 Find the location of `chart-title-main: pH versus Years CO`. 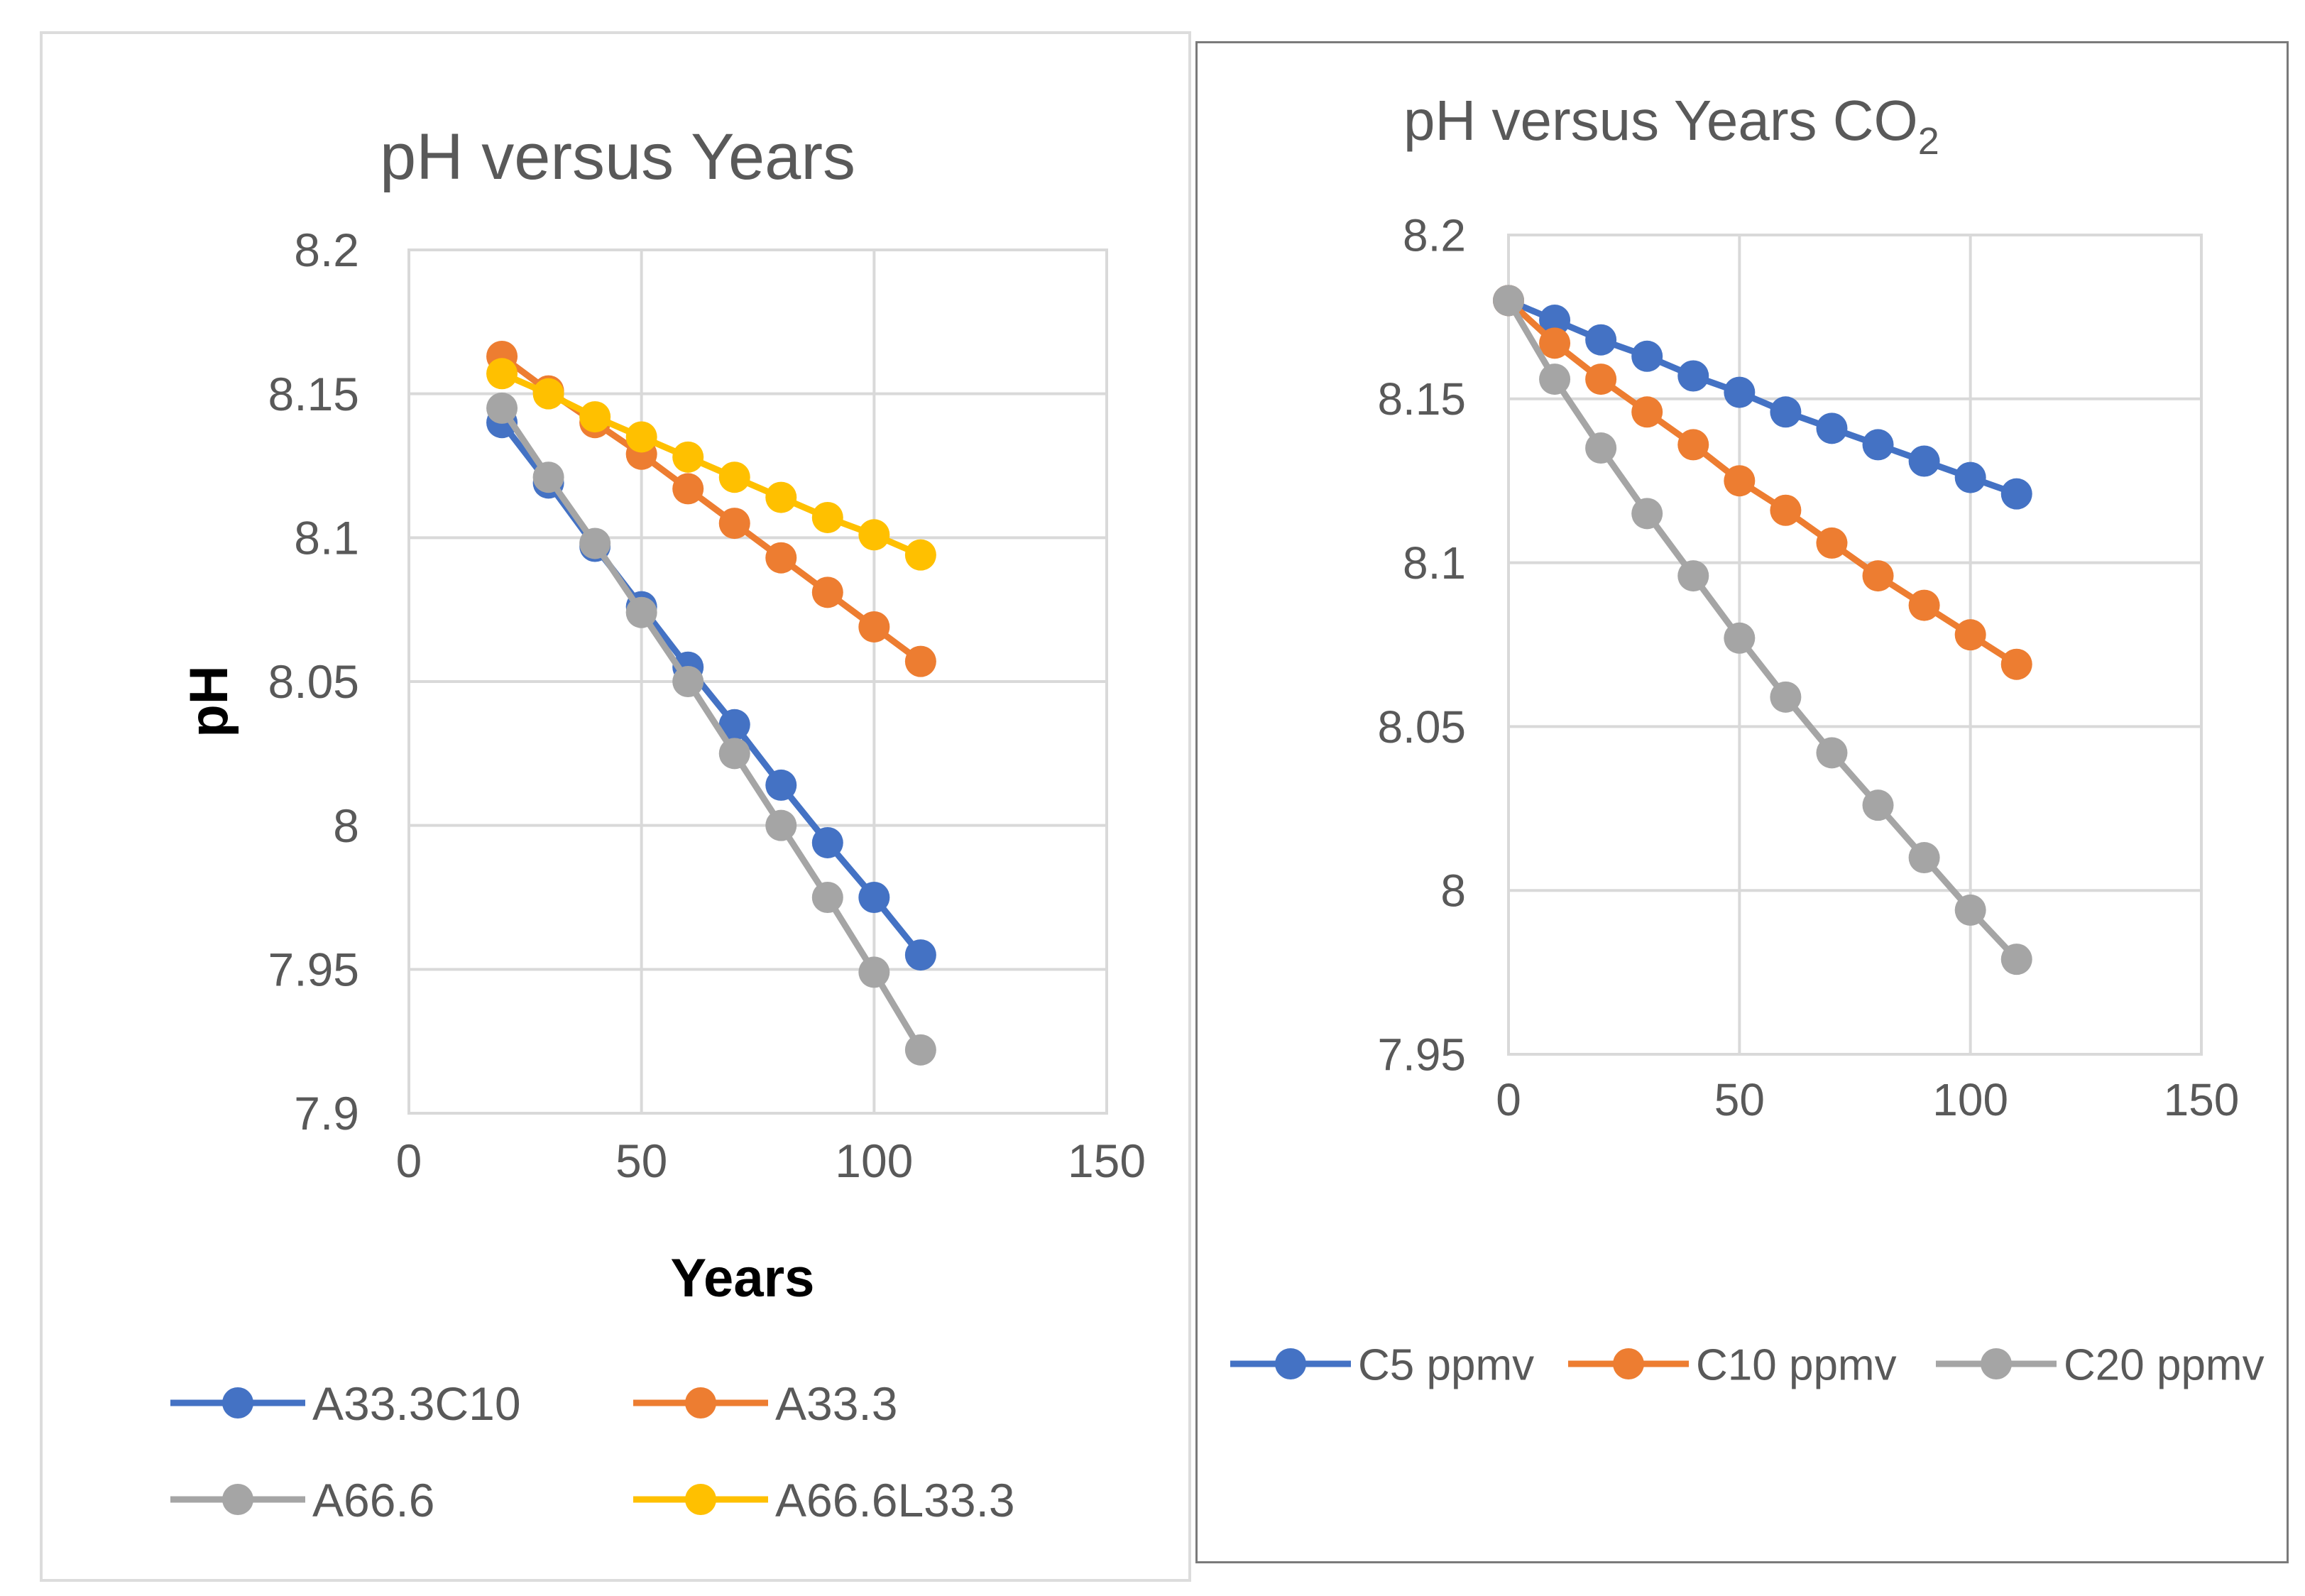

chart-title-main: pH versus Years CO is located at coordinates (1660, 120).